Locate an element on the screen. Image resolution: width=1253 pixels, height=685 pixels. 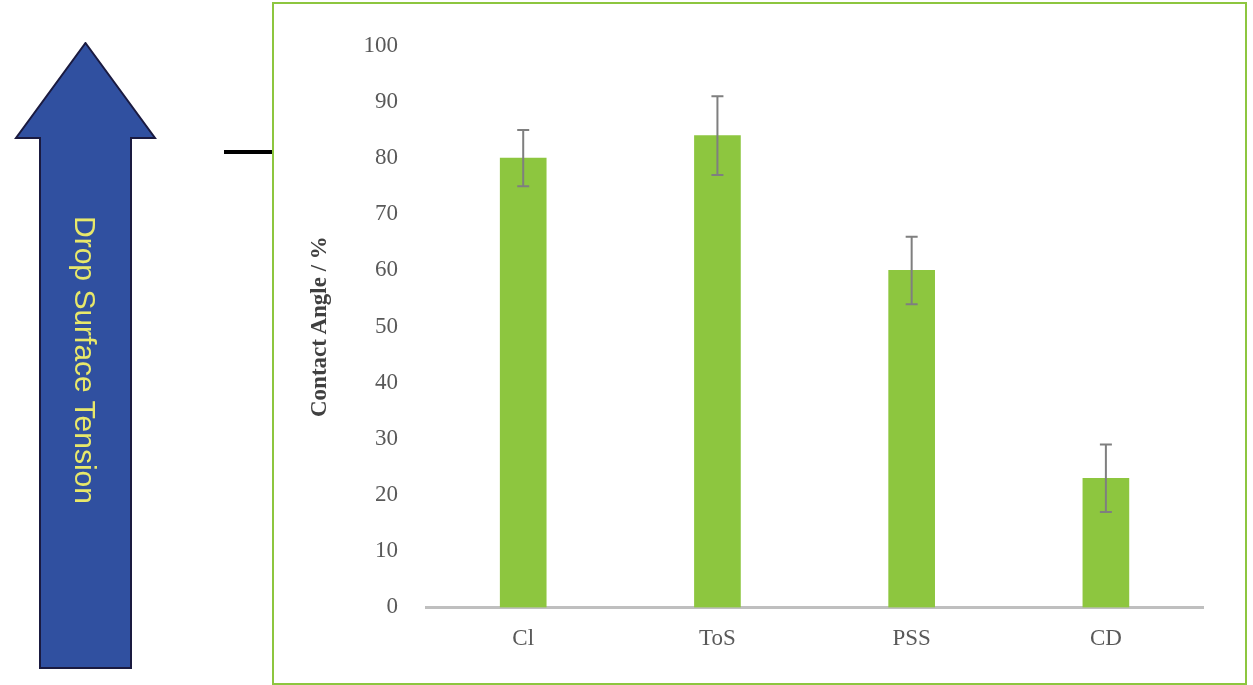
y-axis-title: Contact Angle / % is located at coordinates (318, 327).